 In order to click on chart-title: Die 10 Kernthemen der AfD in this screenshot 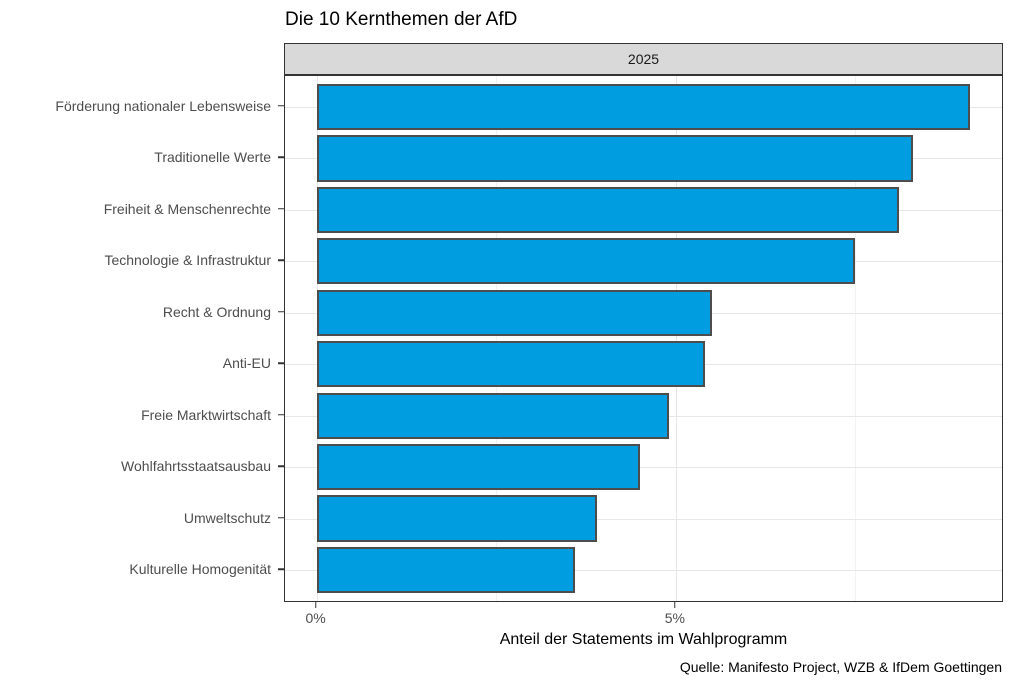, I will do `click(401, 19)`.